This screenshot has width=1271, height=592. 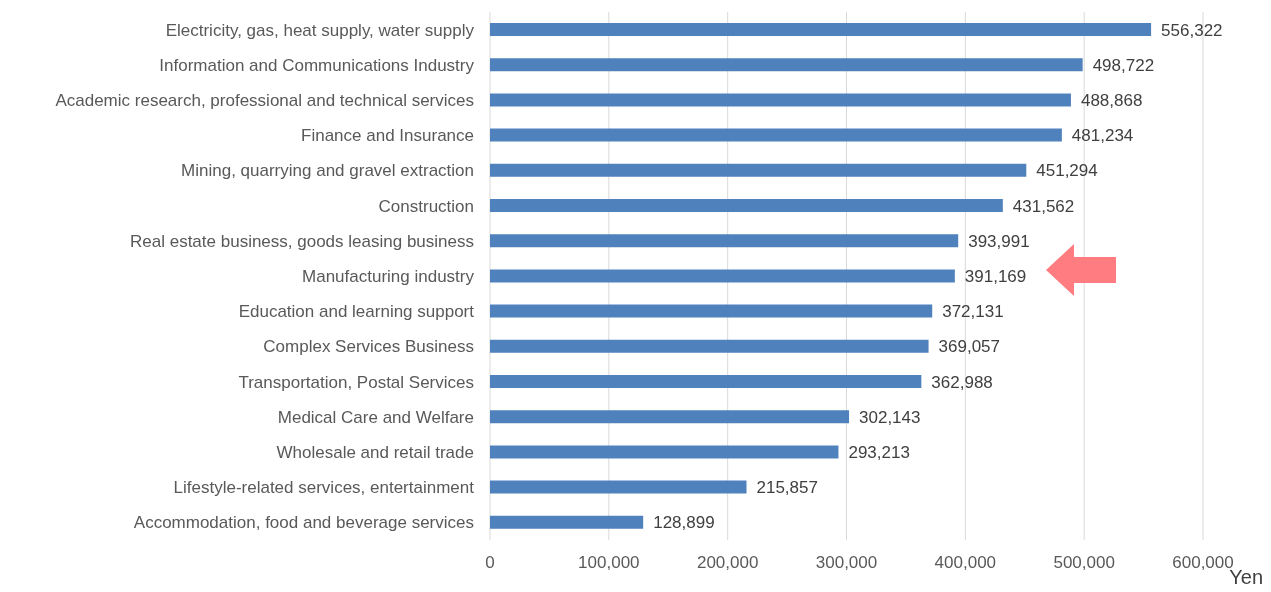 I want to click on y-tick-label: Medical Care and Welfare, so click(x=375, y=417).